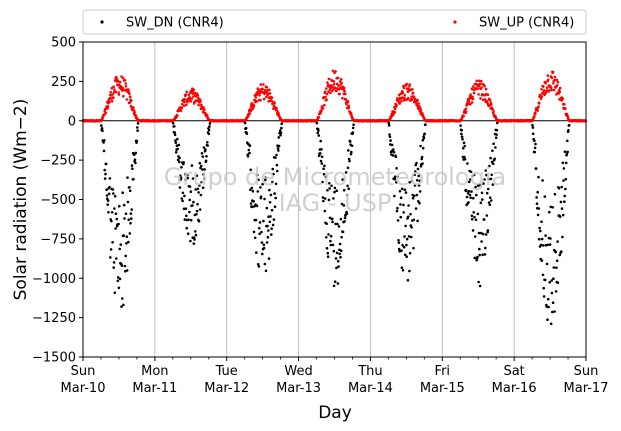 Image resolution: width=621 pixels, height=431 pixels. Describe the element at coordinates (54, 318) in the screenshot. I see `y-tick-label: −1250` at that location.